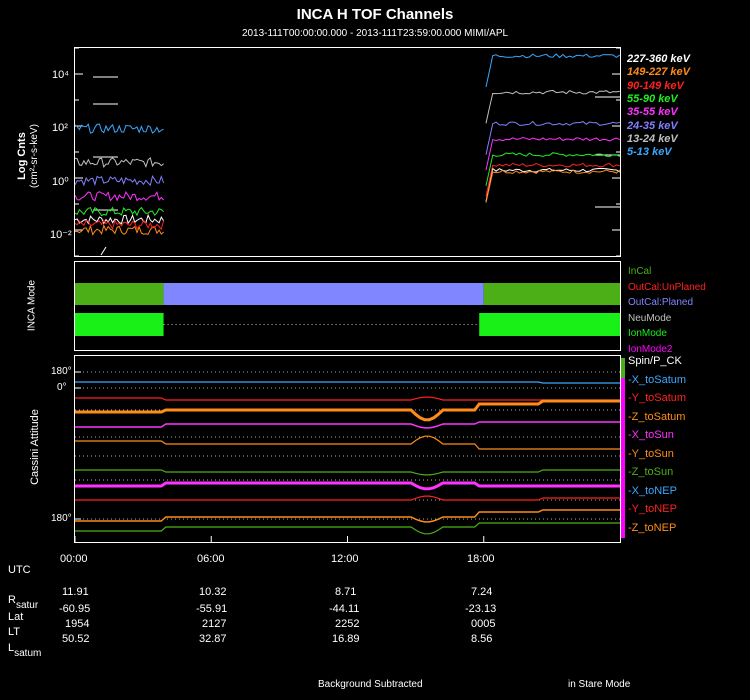  I want to click on legend-entry: 13-24 keV, so click(652, 138).